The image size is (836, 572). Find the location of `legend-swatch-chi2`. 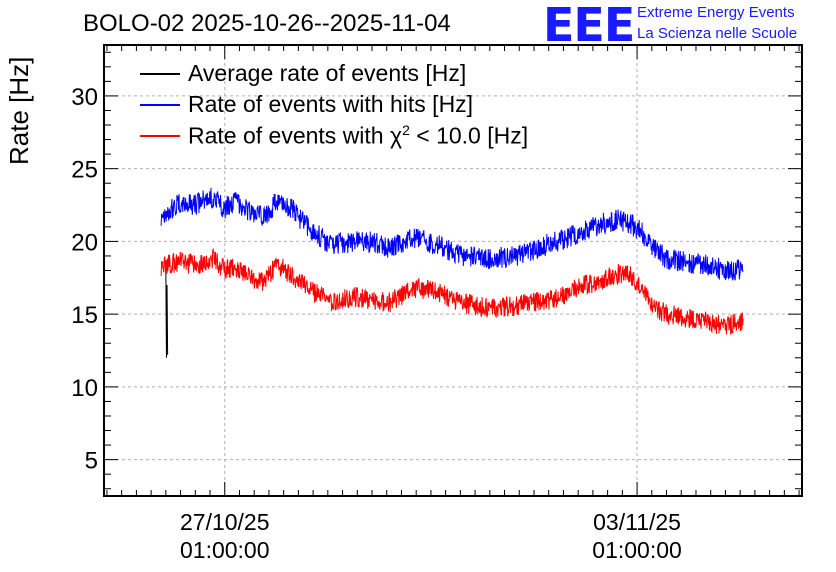

legend-swatch-chi2 is located at coordinates (160, 135).